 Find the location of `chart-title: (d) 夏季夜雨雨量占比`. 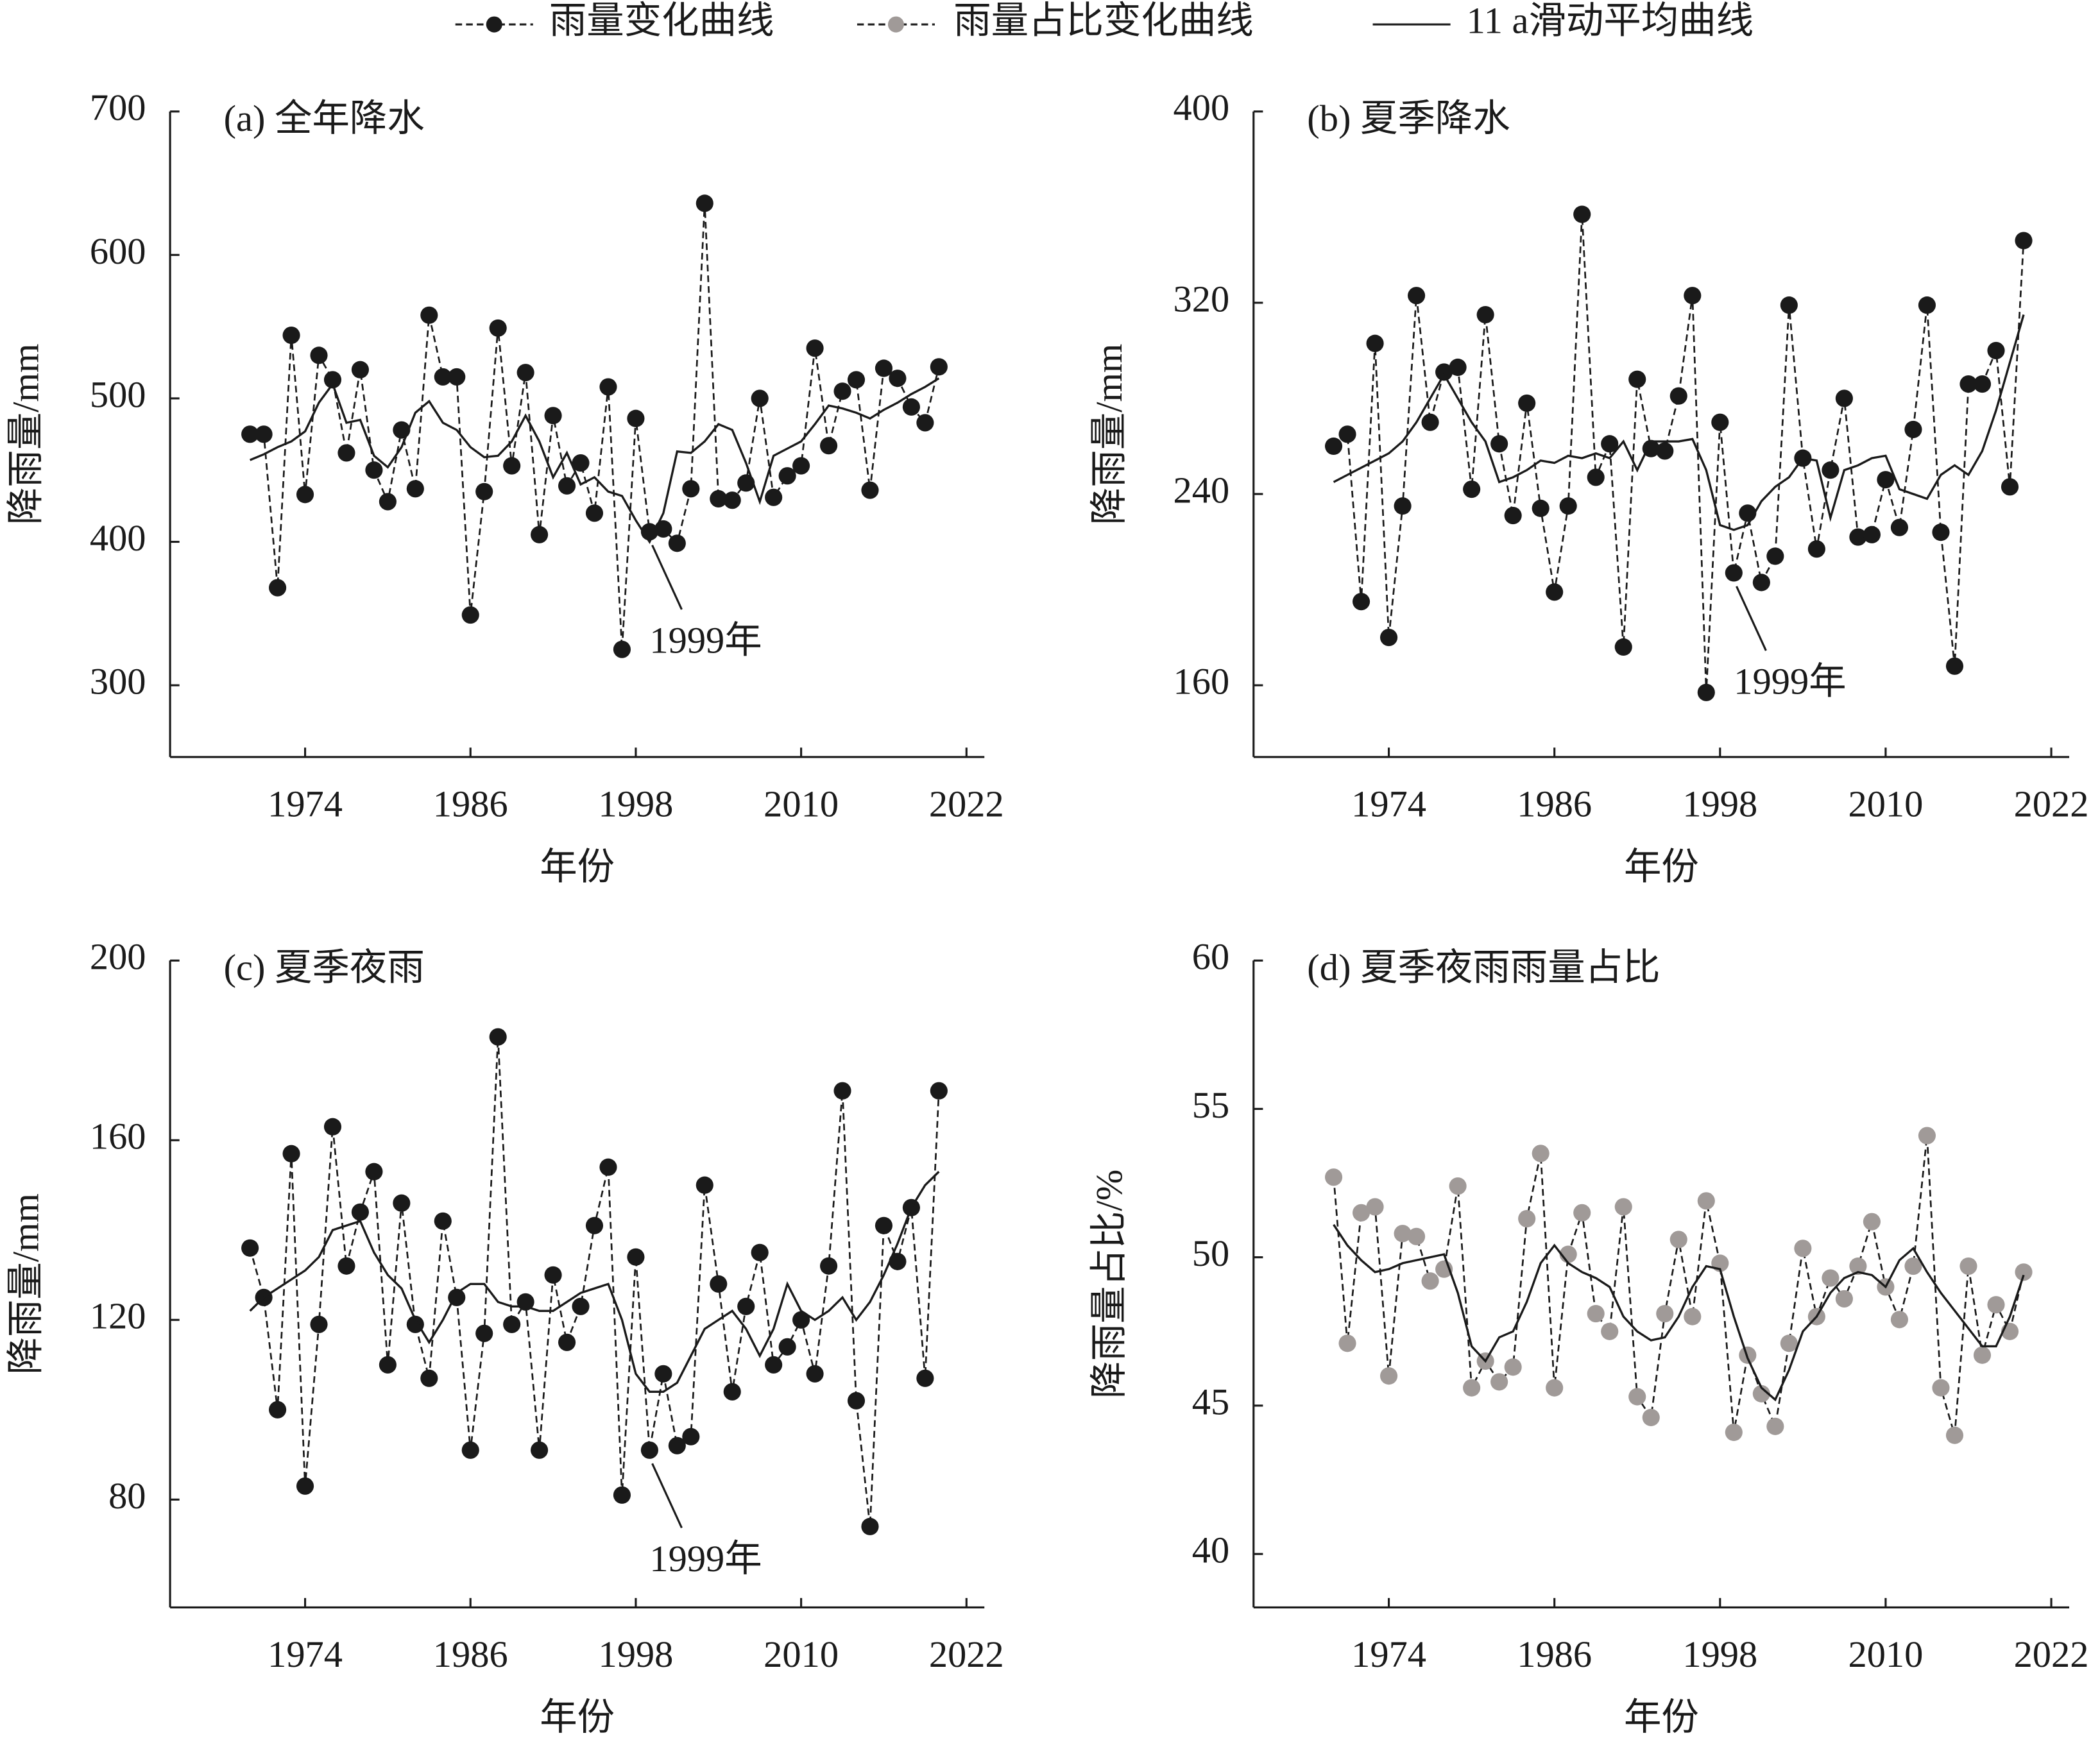

chart-title: (d) 夏季夜雨雨量占比 is located at coordinates (1483, 967).